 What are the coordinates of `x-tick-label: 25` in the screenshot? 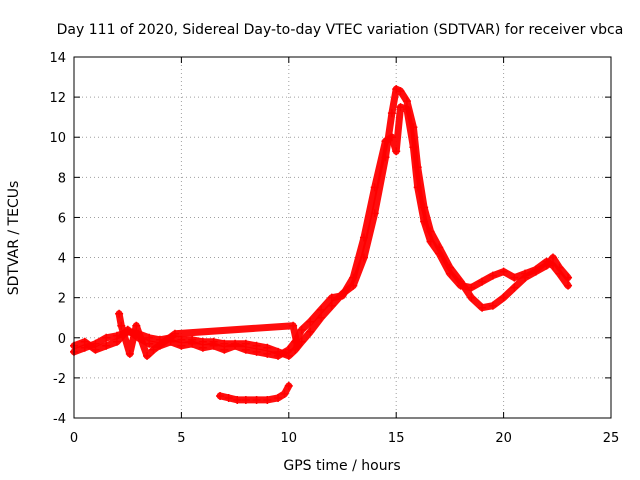 It's located at (611, 438).